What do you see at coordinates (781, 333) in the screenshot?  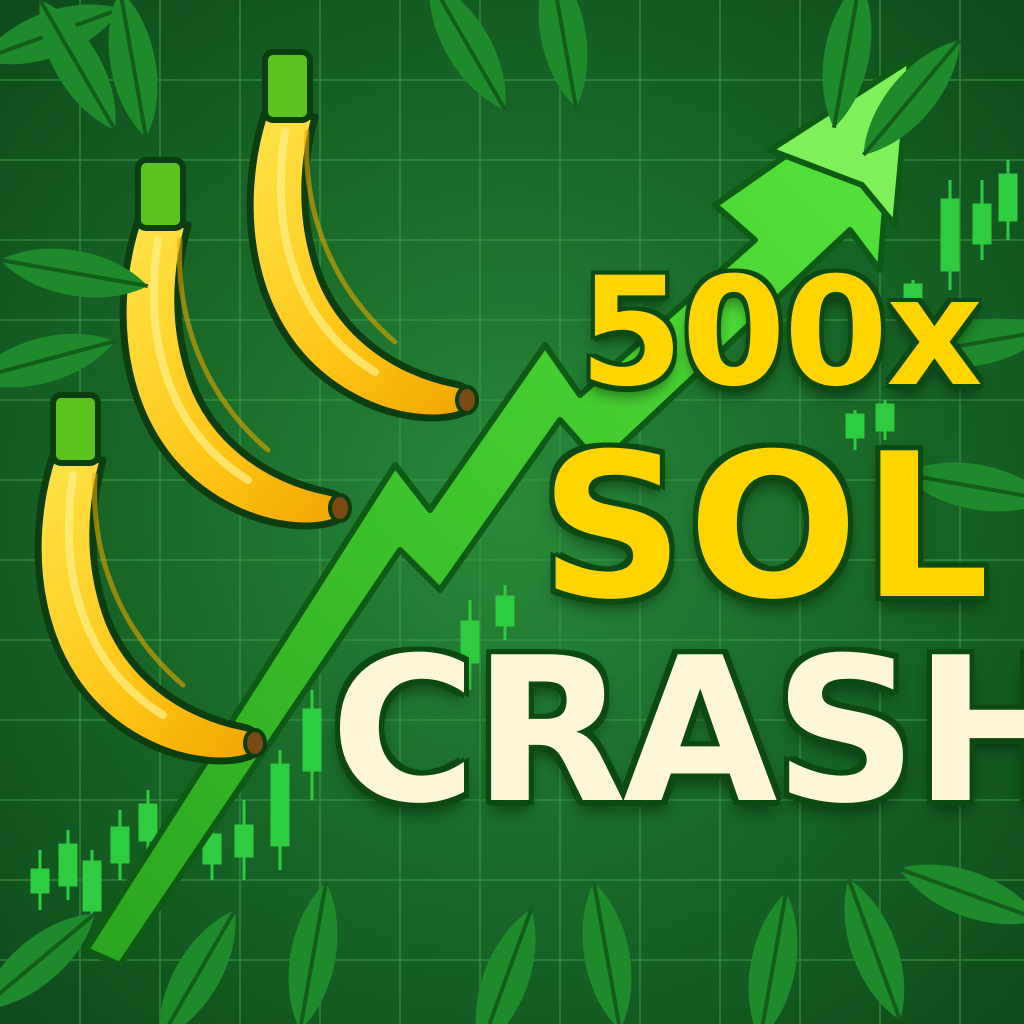 I see `multiplier-text: 500x` at bounding box center [781, 333].